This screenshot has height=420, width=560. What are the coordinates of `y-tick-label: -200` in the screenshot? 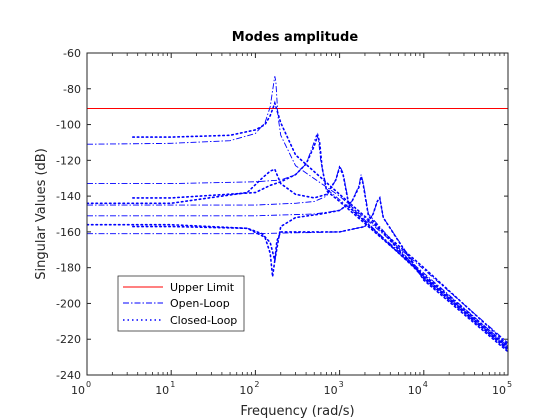 It's located at (68, 303).